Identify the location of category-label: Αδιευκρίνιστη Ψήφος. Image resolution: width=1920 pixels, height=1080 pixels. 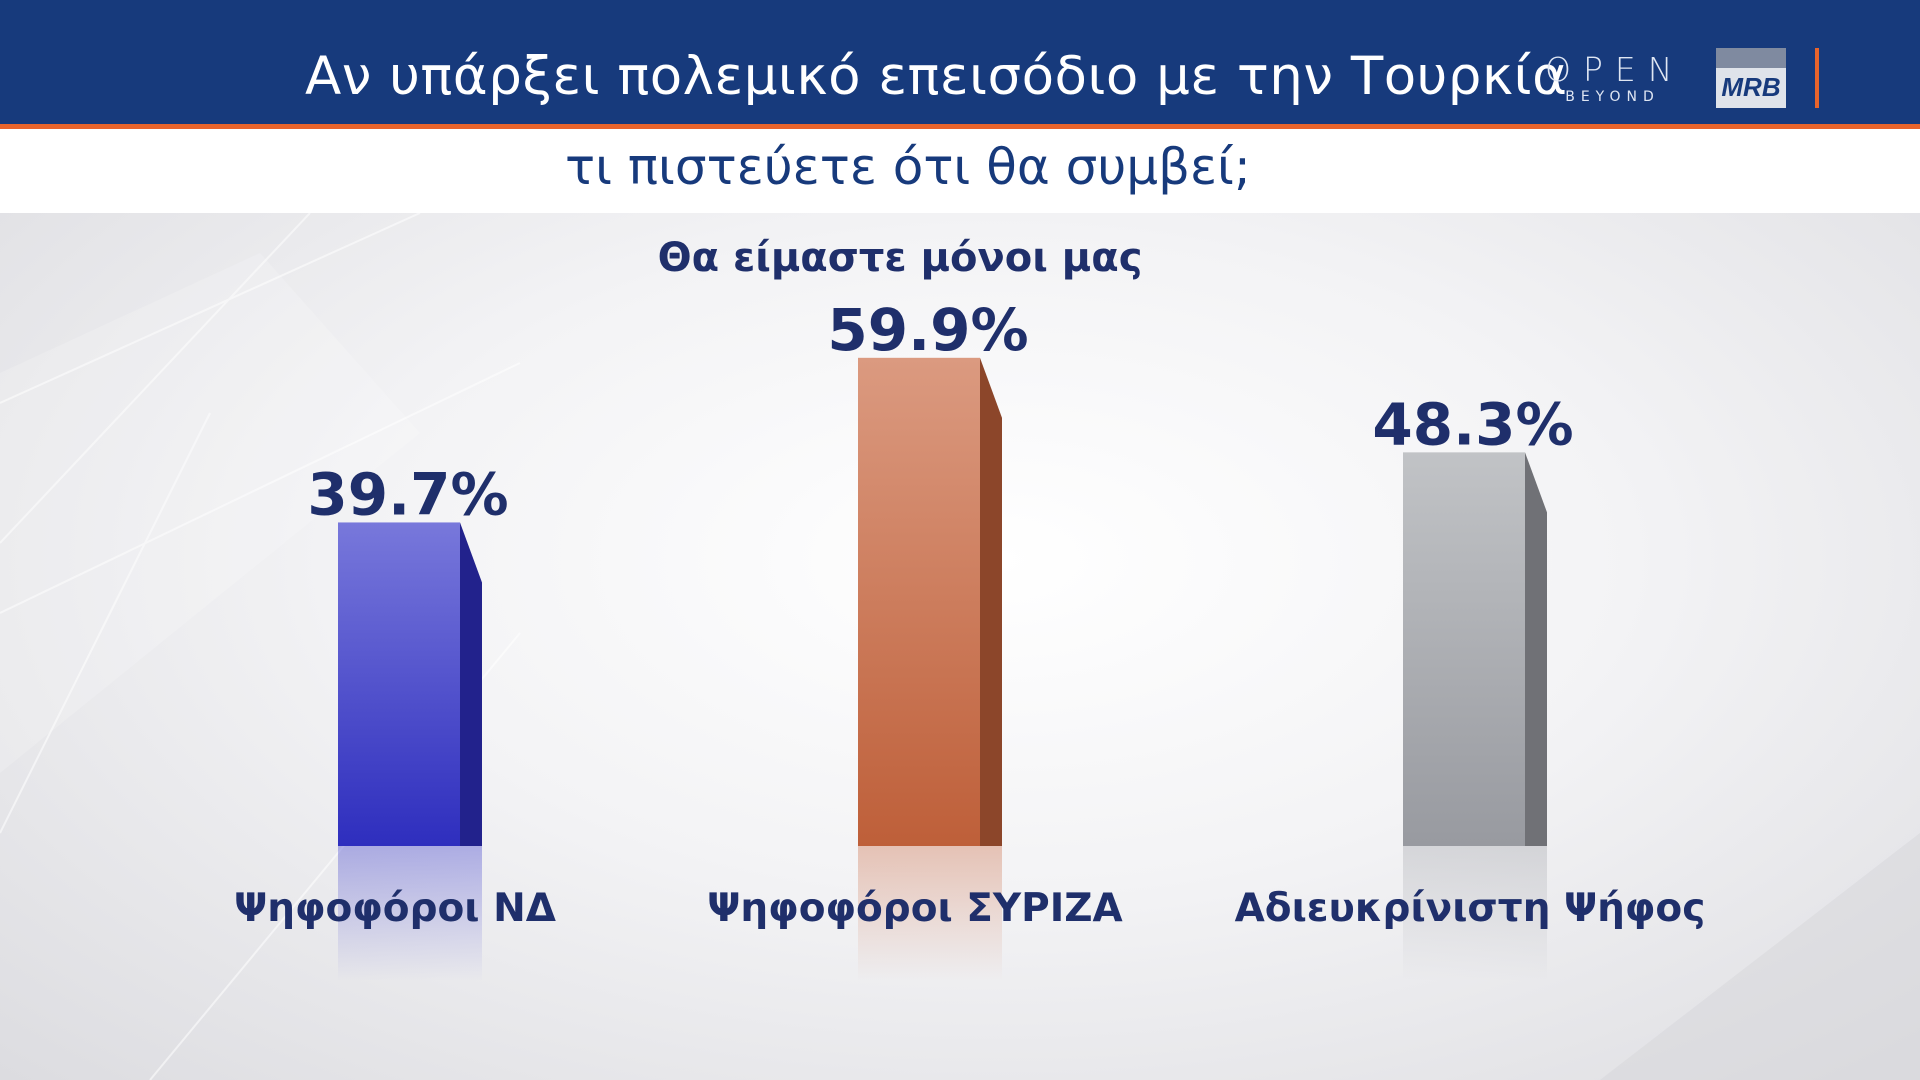
(1470, 908).